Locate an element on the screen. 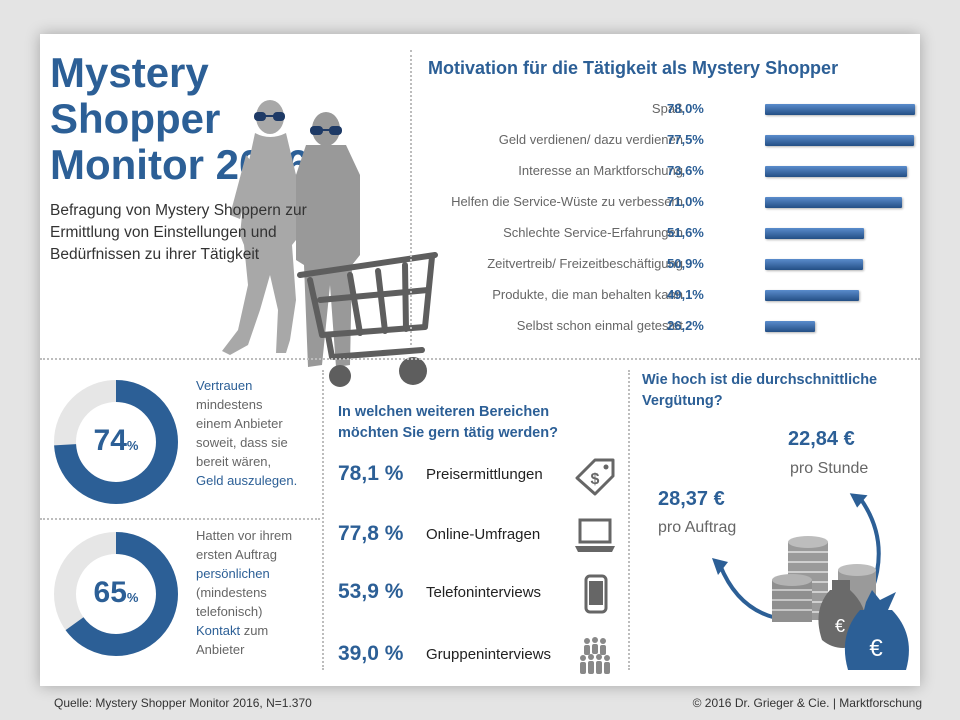 The image size is (960, 720). area-value: 39,0 % is located at coordinates (371, 653).